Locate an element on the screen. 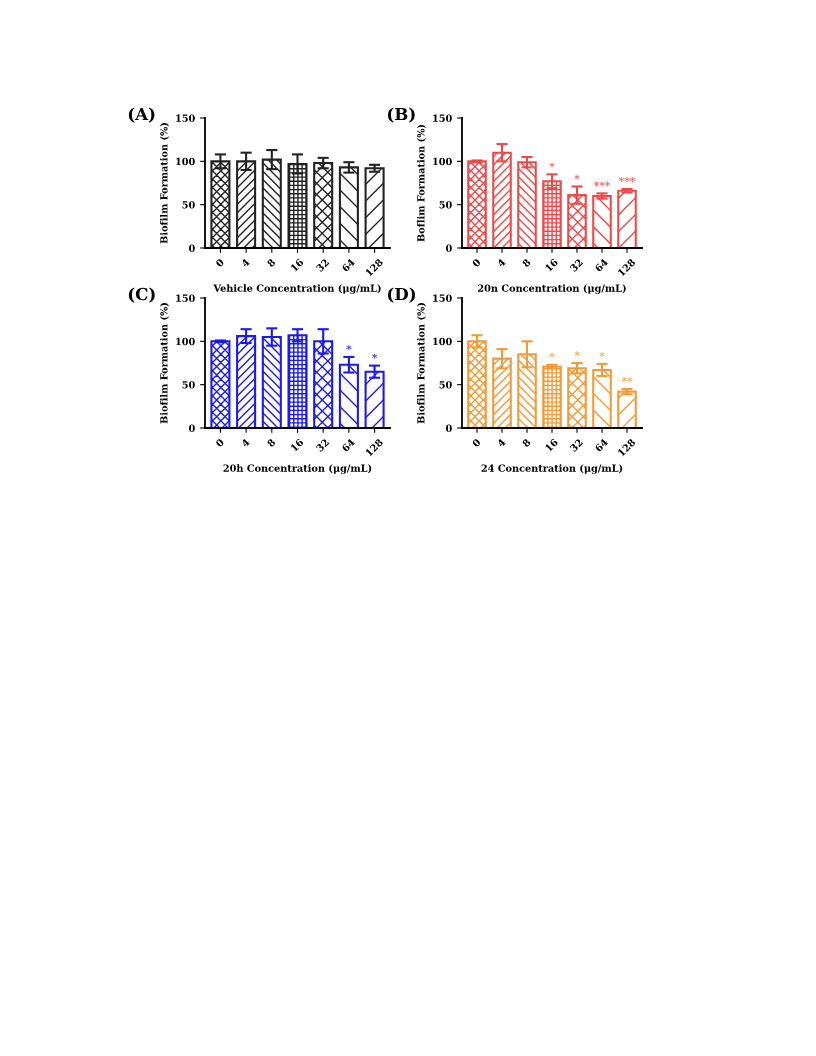 This screenshot has width=816, height=1056. x-axis-title: 20h Concentration (μg/mL) is located at coordinates (297, 469).